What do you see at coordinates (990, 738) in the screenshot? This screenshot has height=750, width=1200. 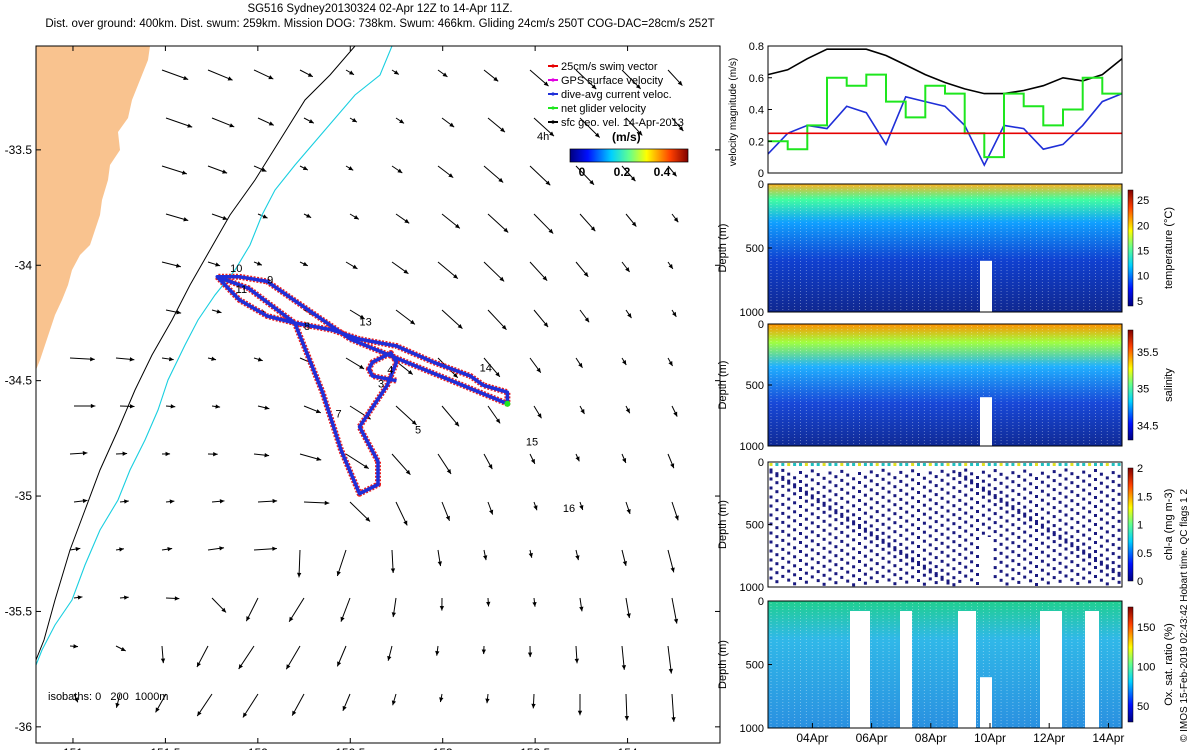 I see `date-tick-label: 10Apr` at bounding box center [990, 738].